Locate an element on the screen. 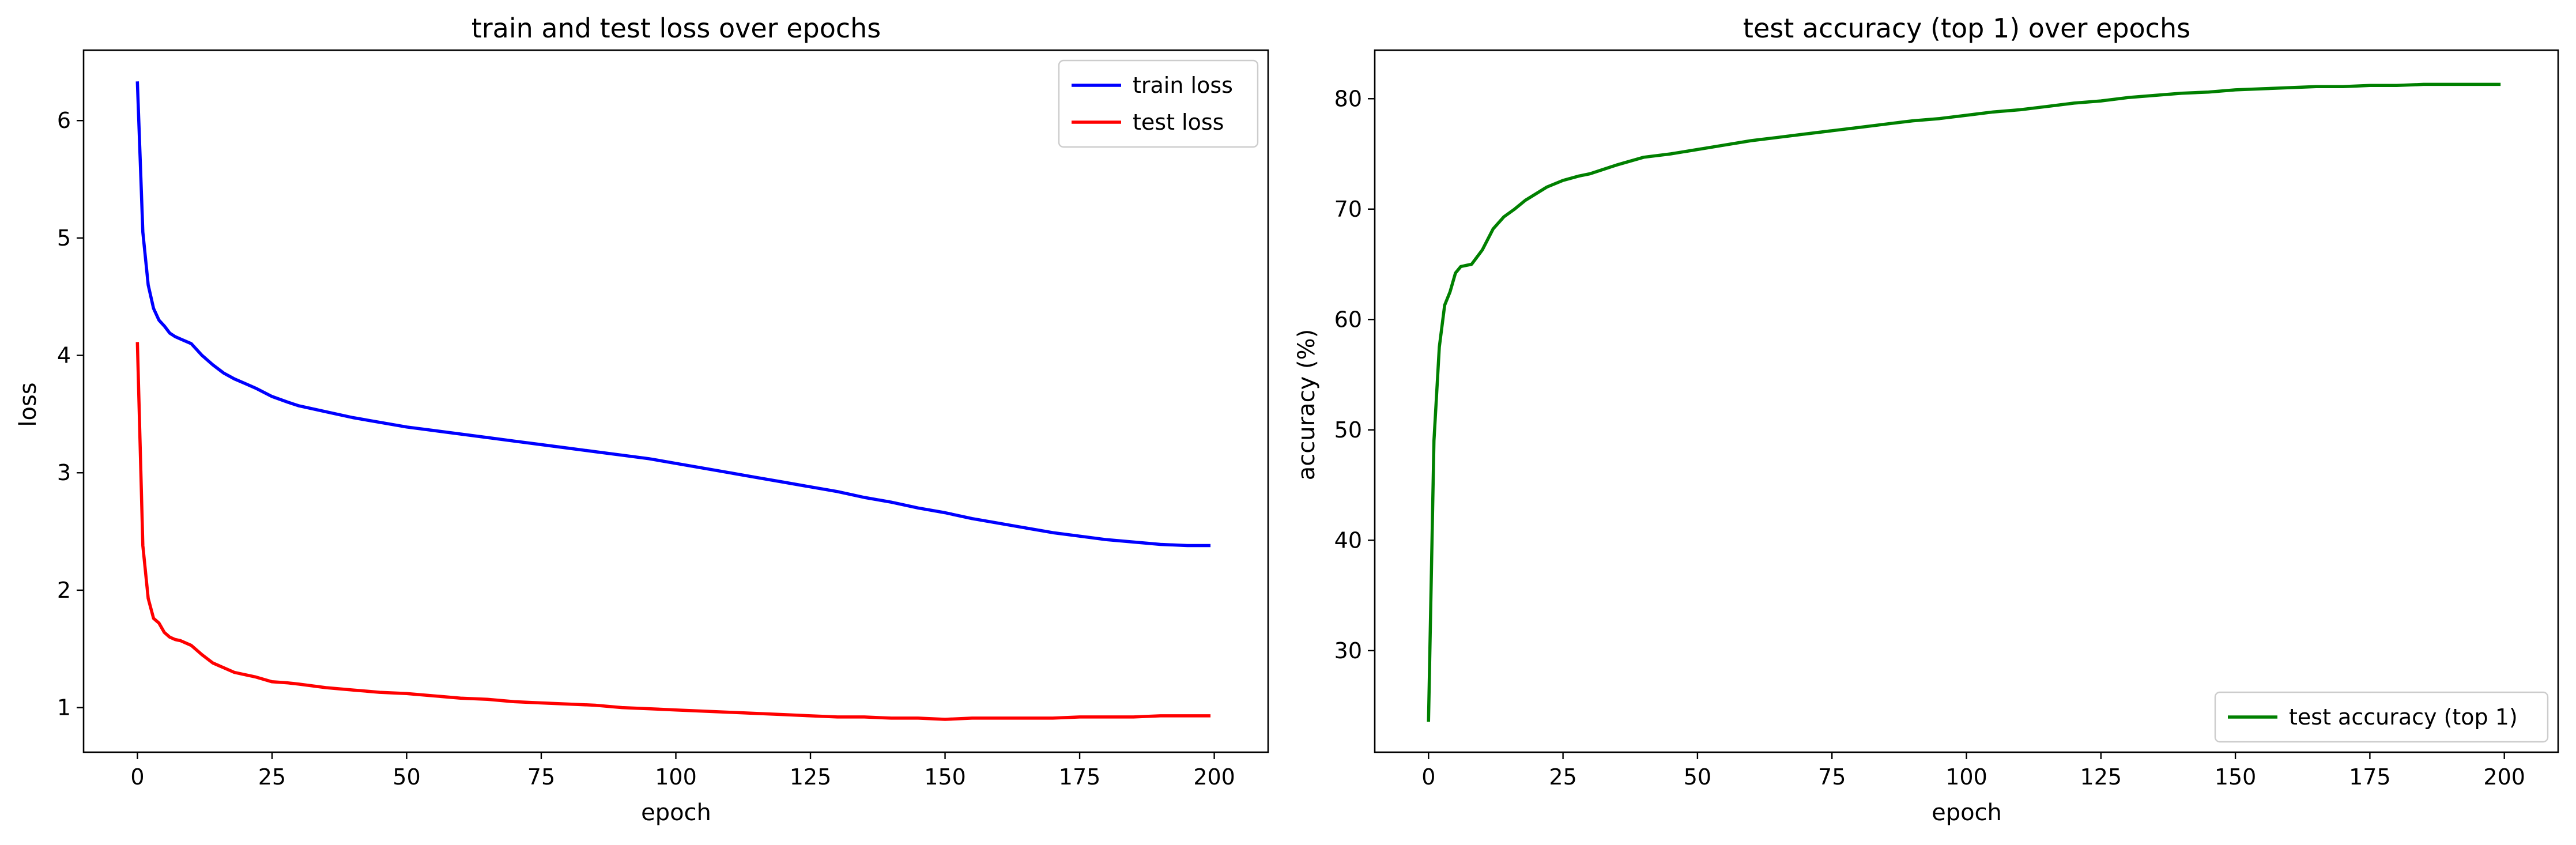  y-tick-label-1-1: 40 is located at coordinates (1348, 540).